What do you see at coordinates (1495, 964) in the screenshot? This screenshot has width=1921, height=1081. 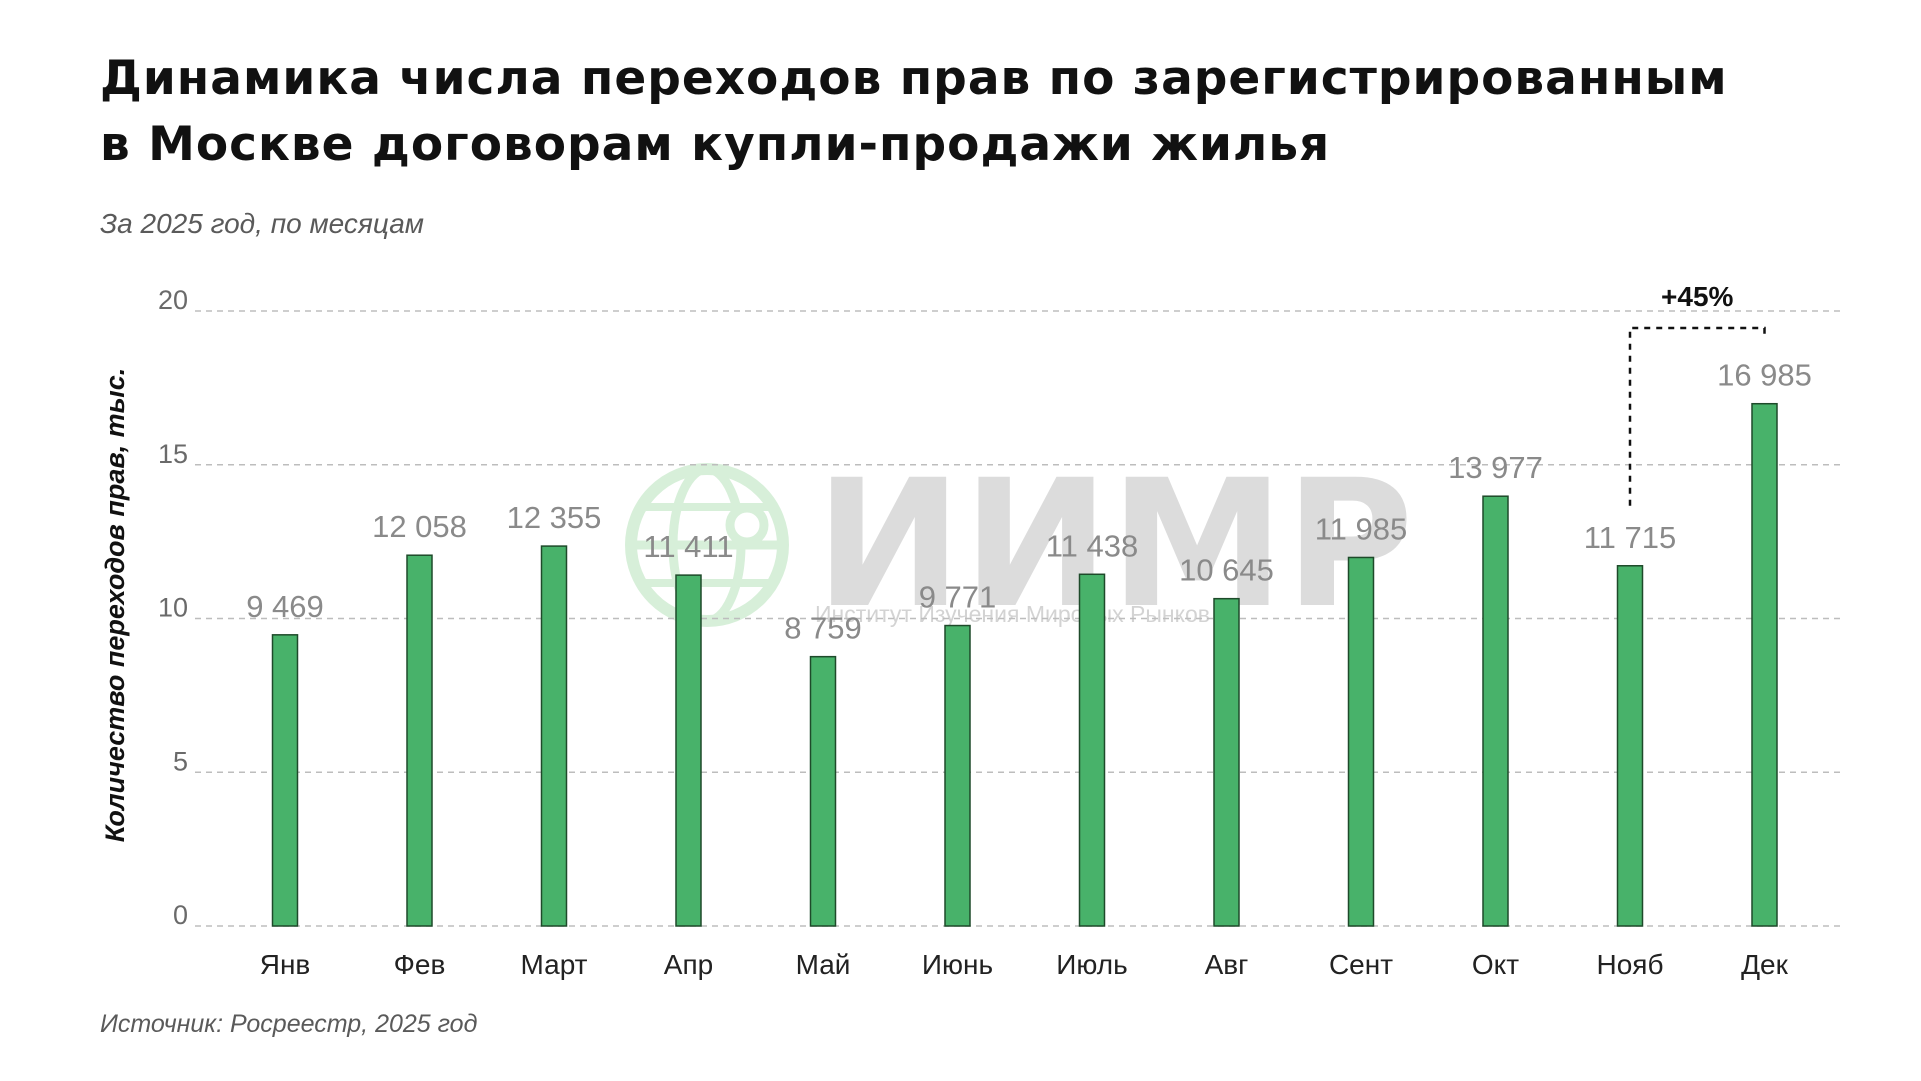 I see `x-tick-label: Окт` at bounding box center [1495, 964].